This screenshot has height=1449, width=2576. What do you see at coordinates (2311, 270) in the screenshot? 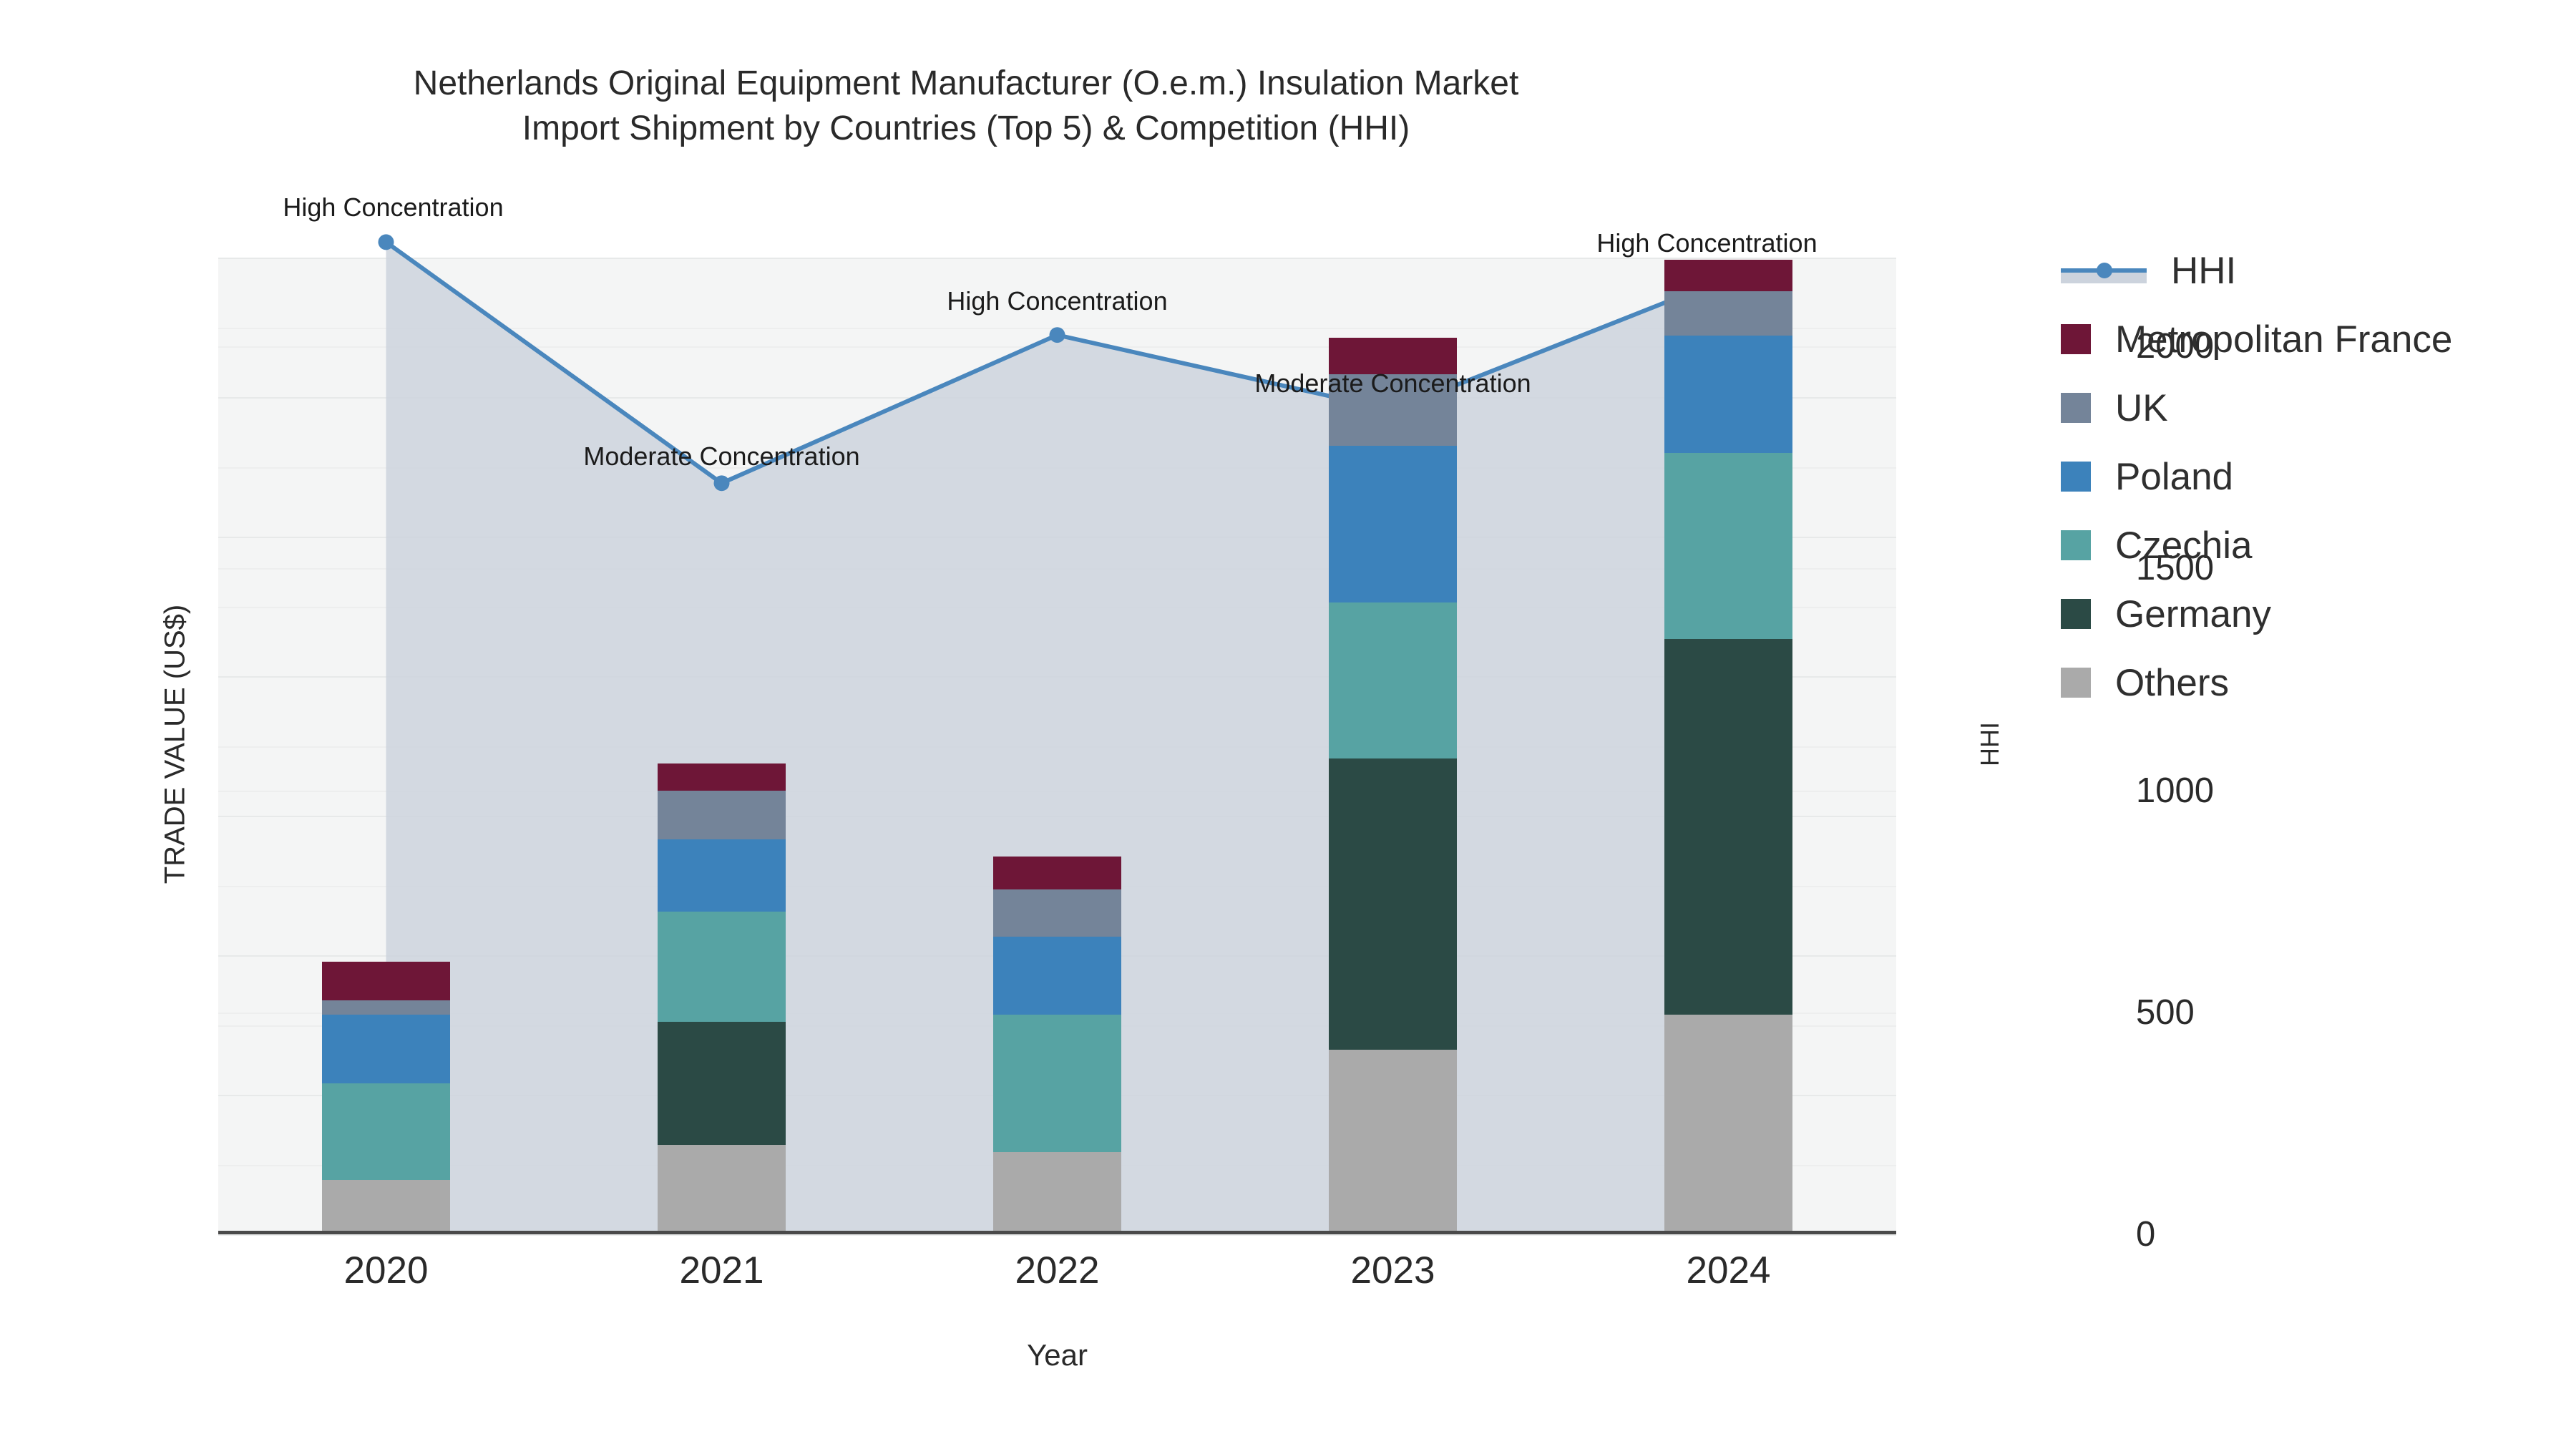
I see `legend-item-hhi: HHI` at bounding box center [2311, 270].